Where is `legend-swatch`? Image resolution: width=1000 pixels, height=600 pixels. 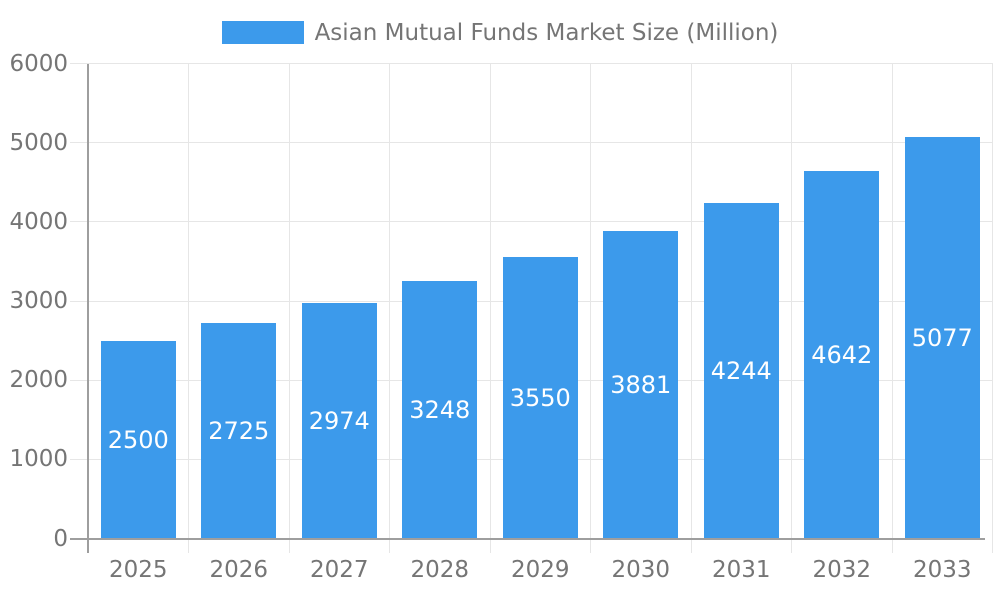 legend-swatch is located at coordinates (262, 32).